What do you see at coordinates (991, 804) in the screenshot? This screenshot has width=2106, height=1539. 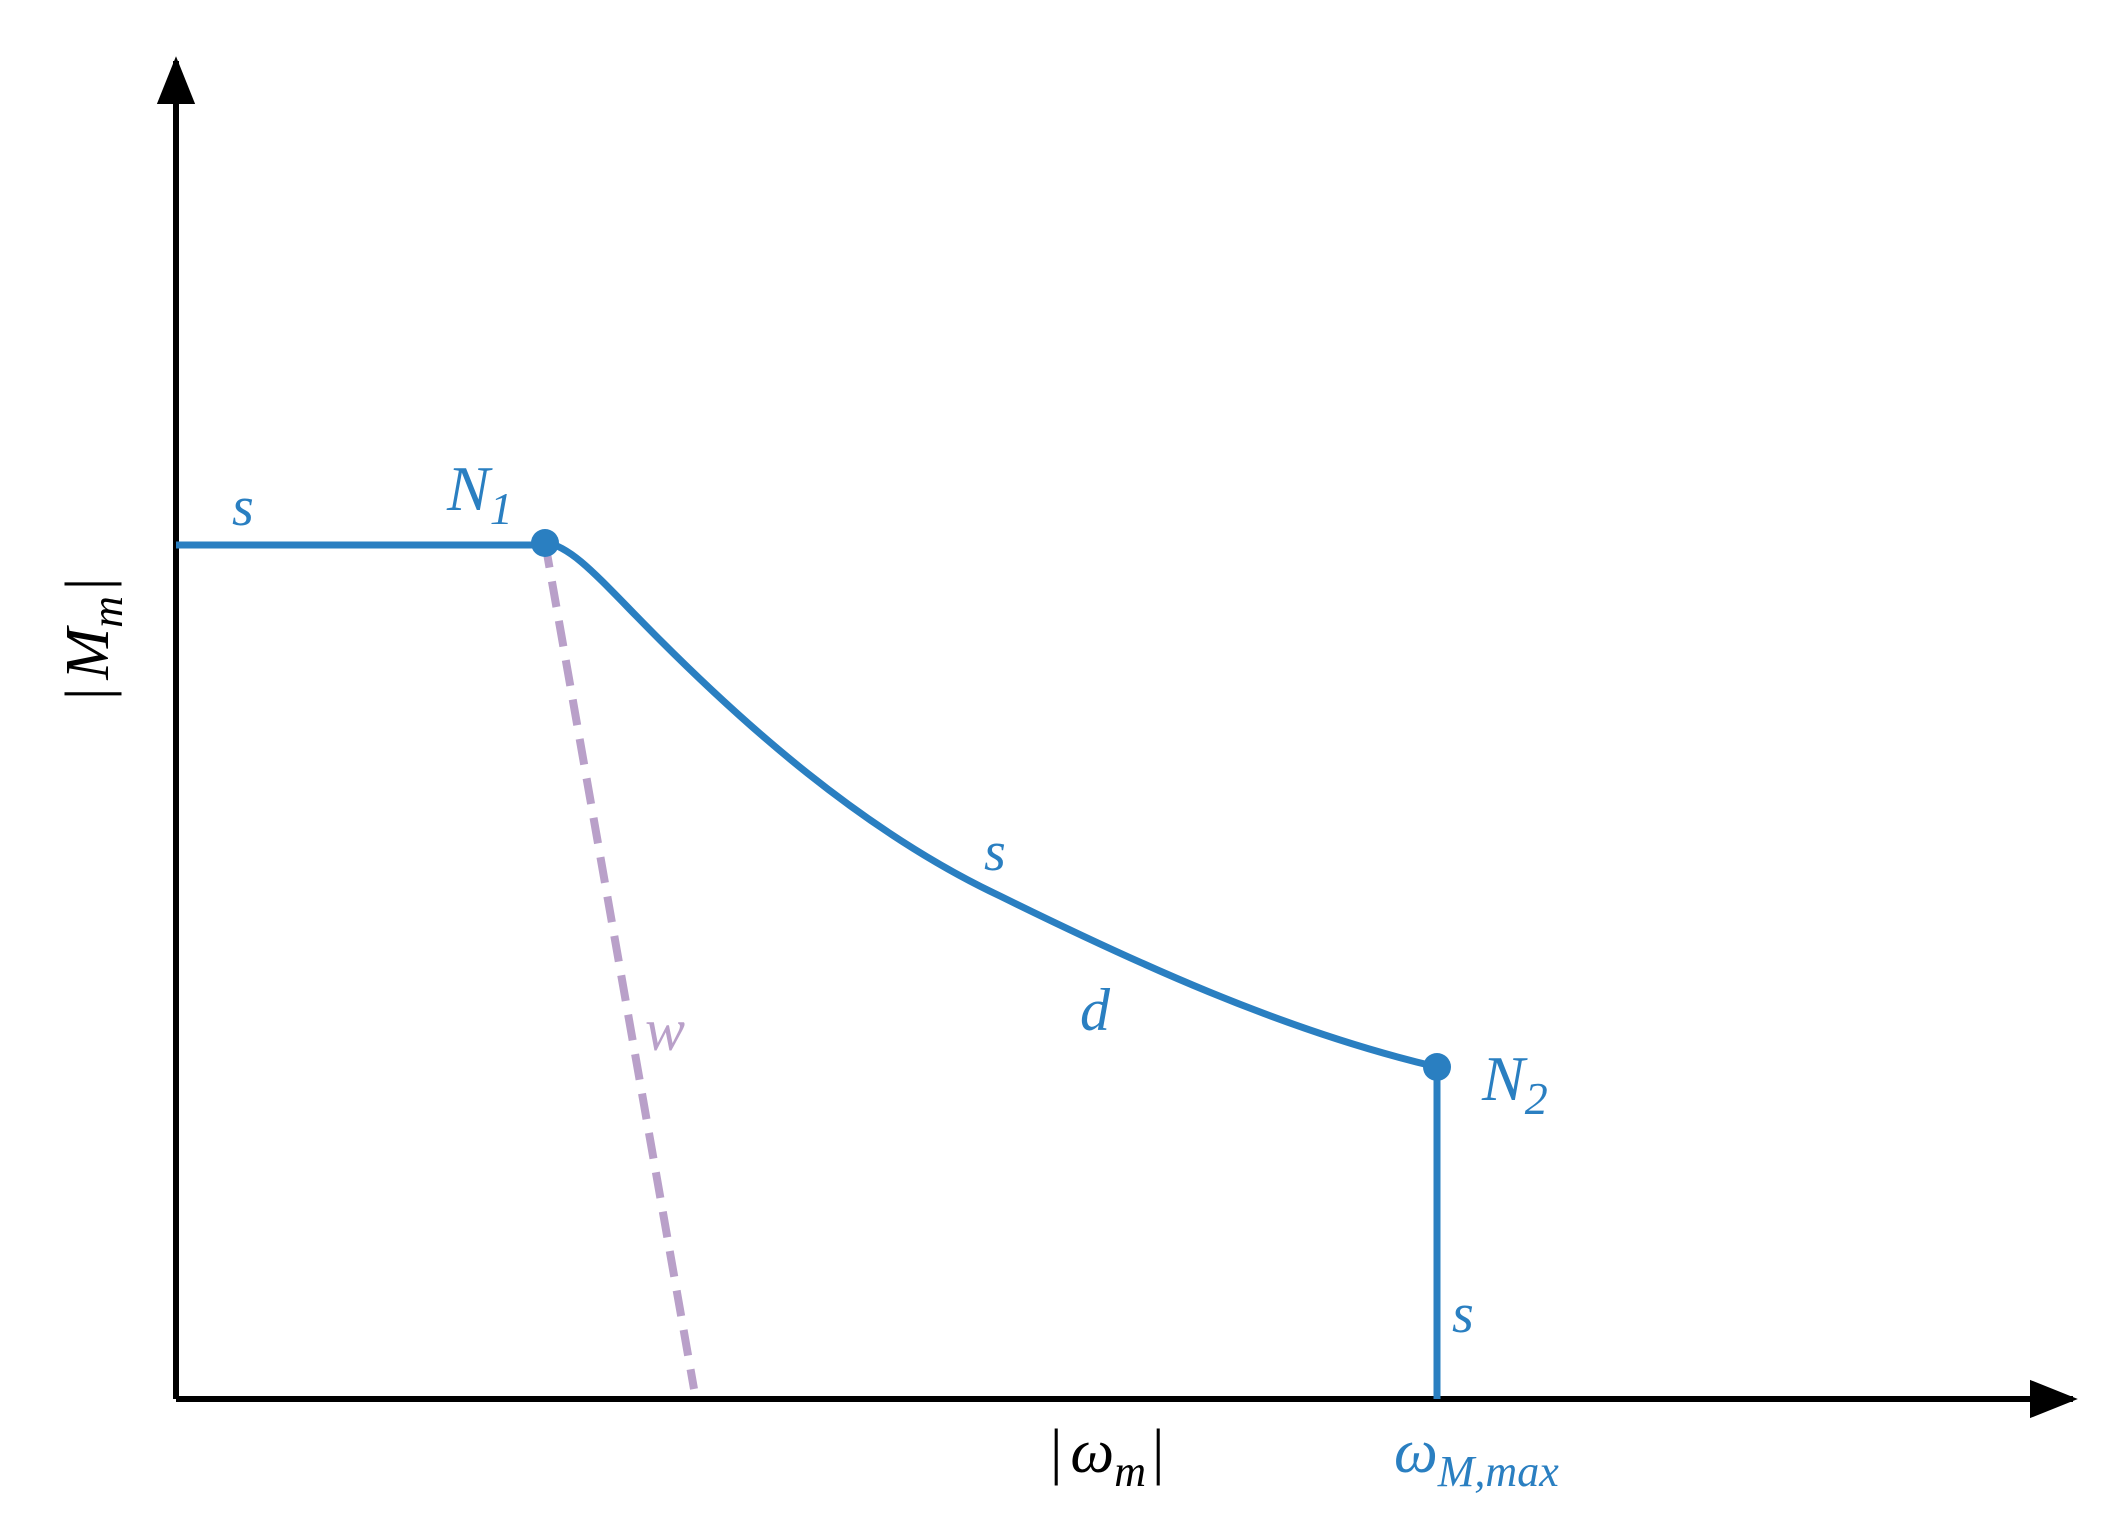 I see `curve-segment` at bounding box center [991, 804].